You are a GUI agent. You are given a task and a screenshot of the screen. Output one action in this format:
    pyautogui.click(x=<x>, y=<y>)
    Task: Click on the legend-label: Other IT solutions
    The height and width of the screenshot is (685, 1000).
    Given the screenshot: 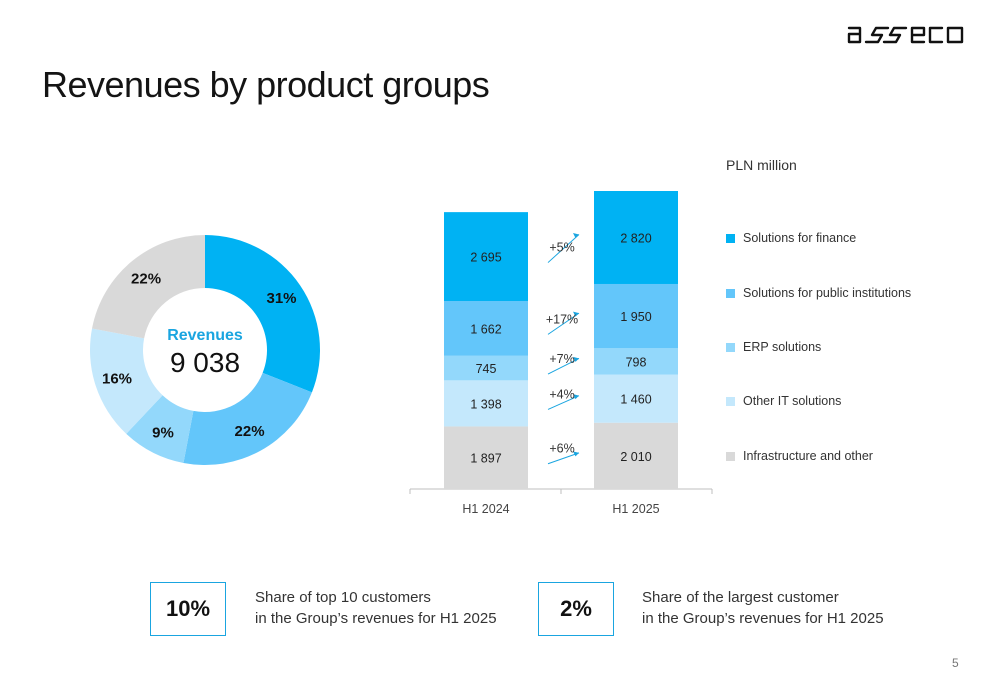 What is the action you would take?
    pyautogui.click(x=792, y=401)
    